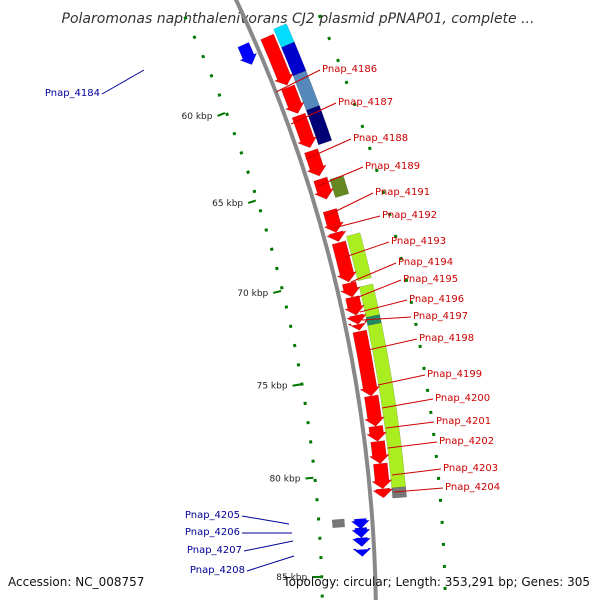 The height and width of the screenshot is (600, 600). What do you see at coordinates (380, 138) in the screenshot?
I see `gene-label: Pnap_4188` at bounding box center [380, 138].